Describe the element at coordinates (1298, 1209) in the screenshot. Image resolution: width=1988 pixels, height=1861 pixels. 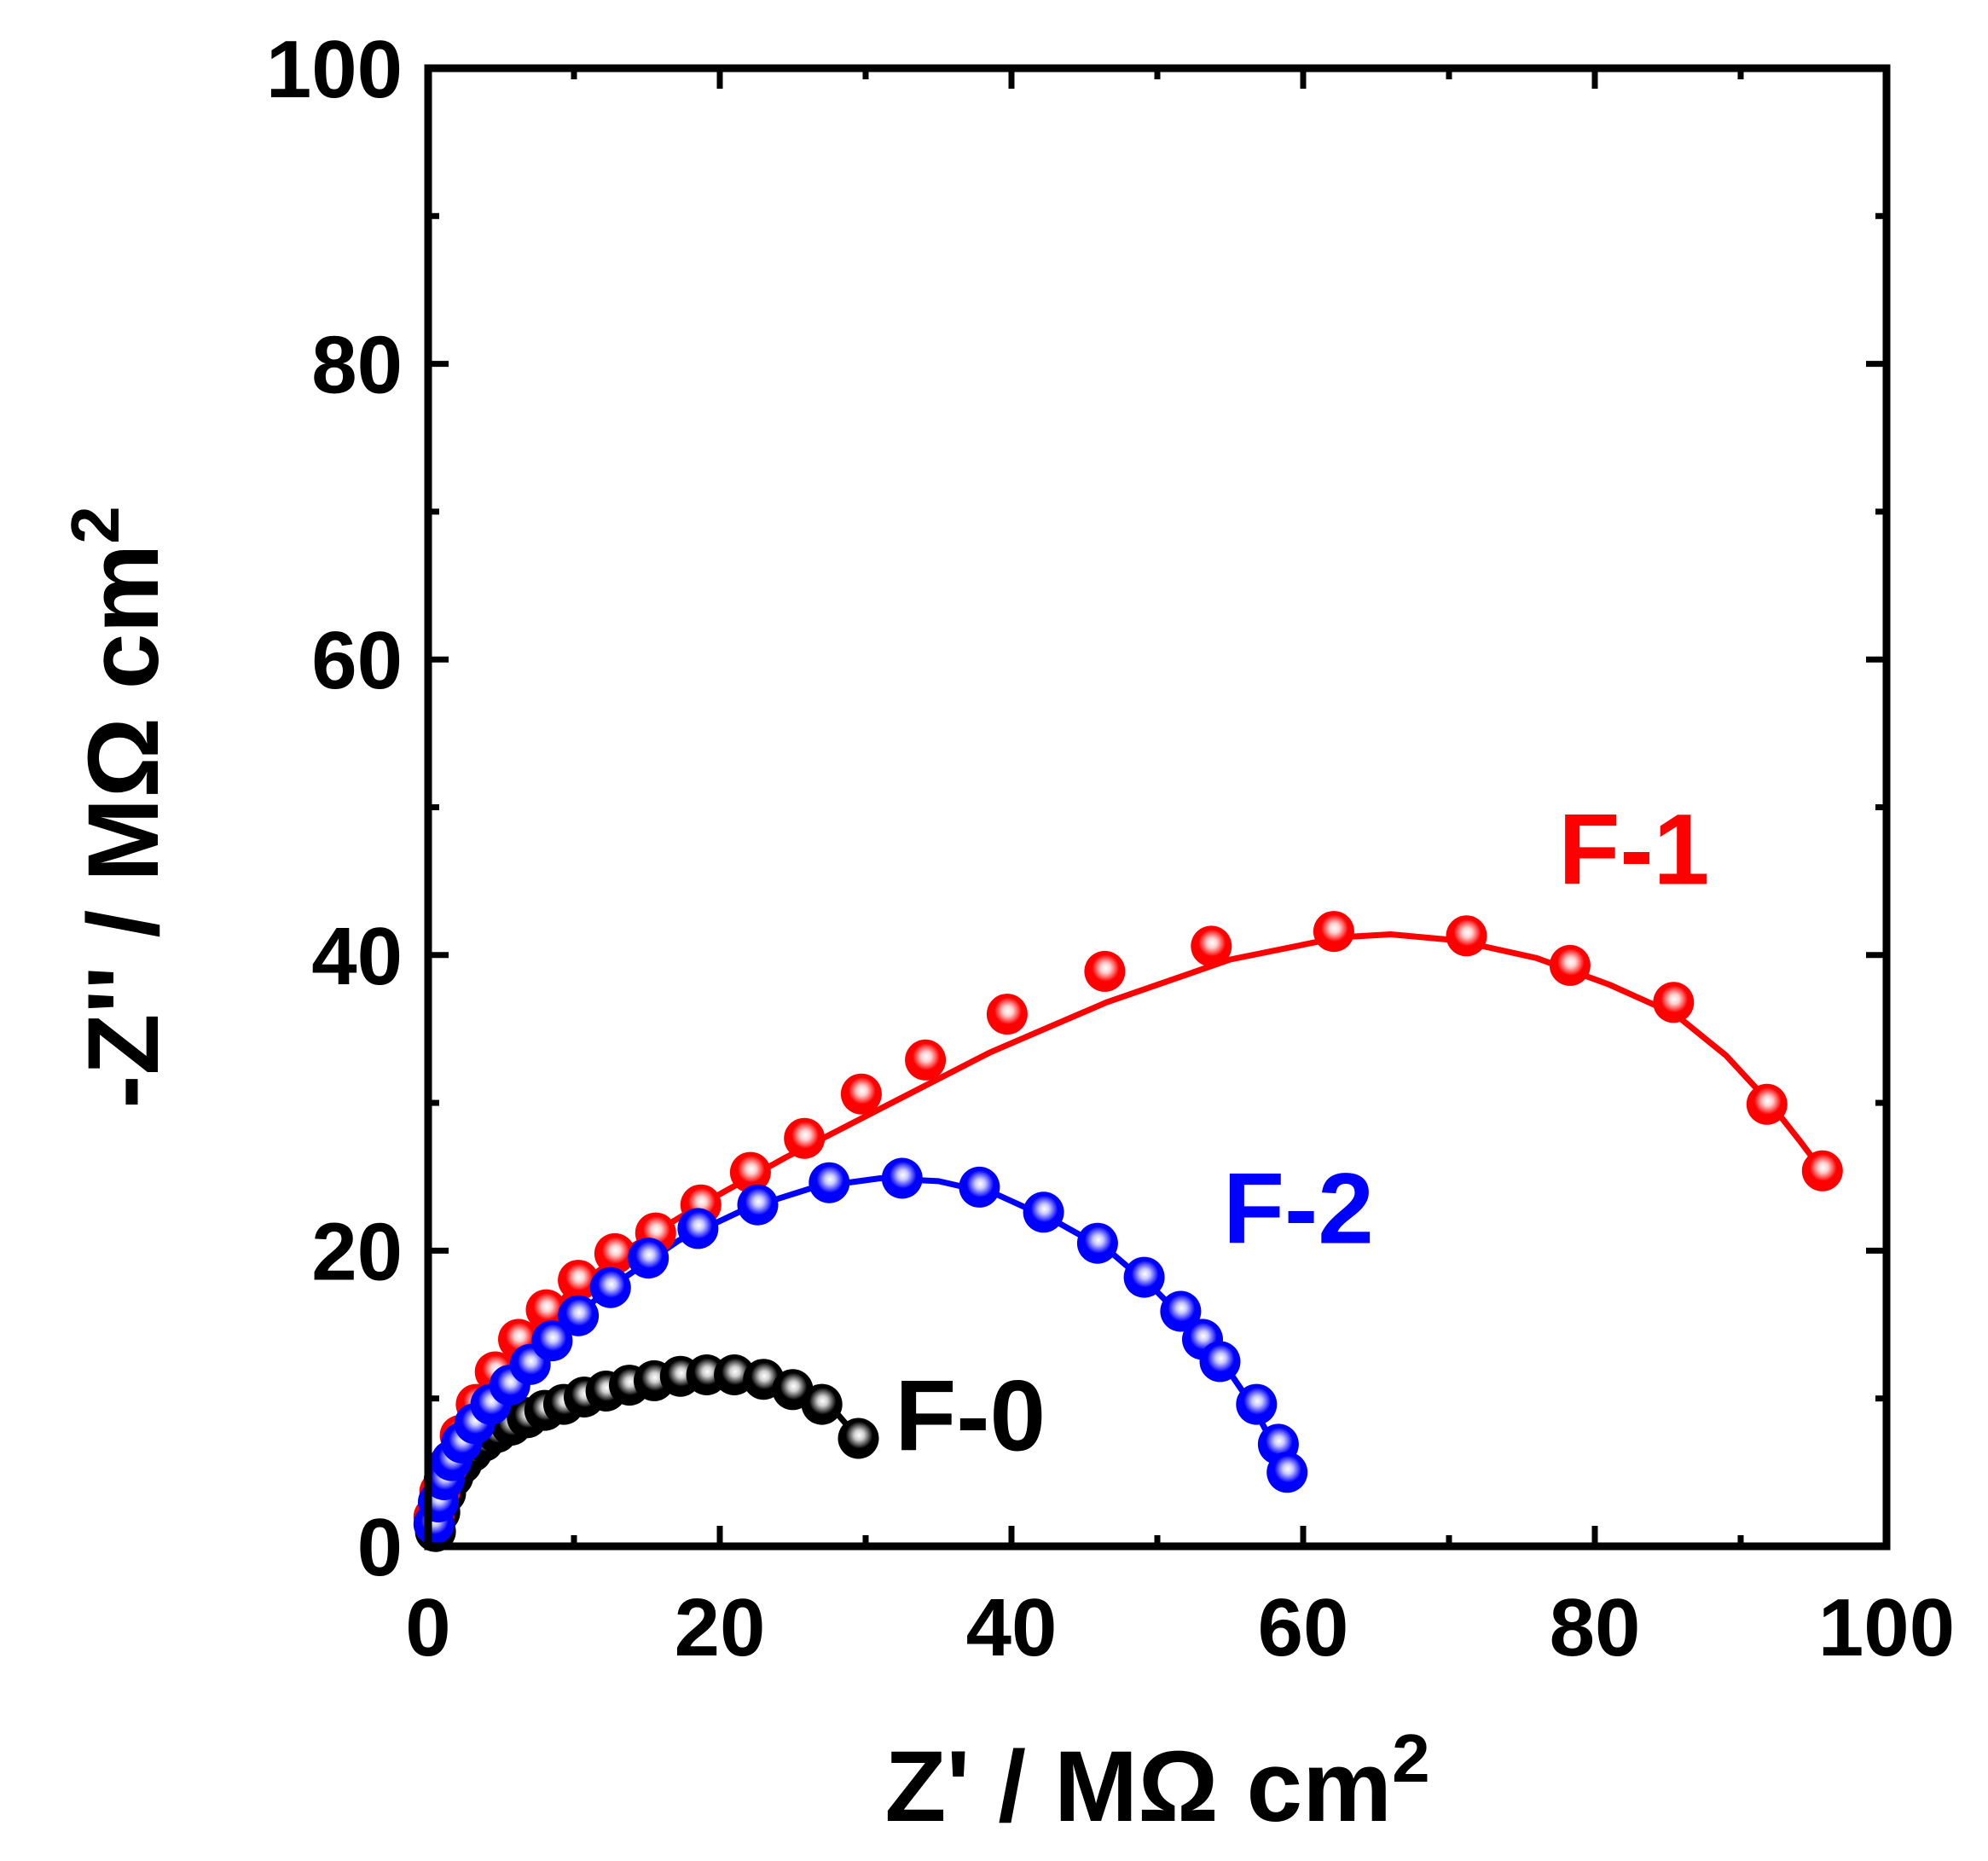
I see `series-label-f-2: F-2` at that location.